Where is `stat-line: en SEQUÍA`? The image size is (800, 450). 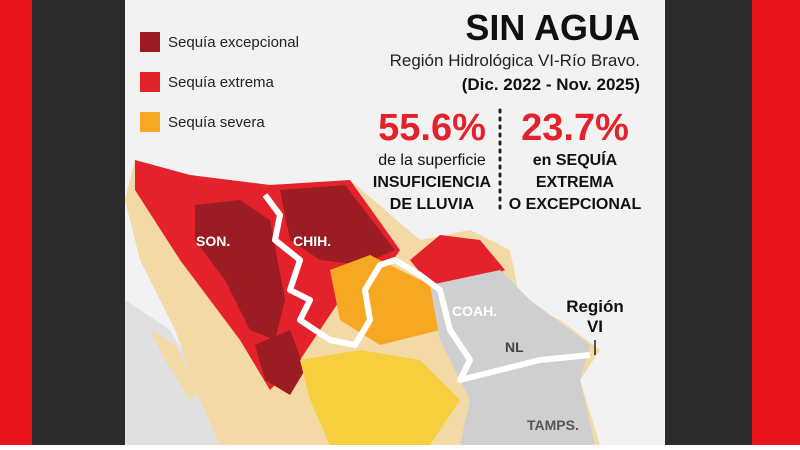 stat-line: en SEQUÍA is located at coordinates (575, 159).